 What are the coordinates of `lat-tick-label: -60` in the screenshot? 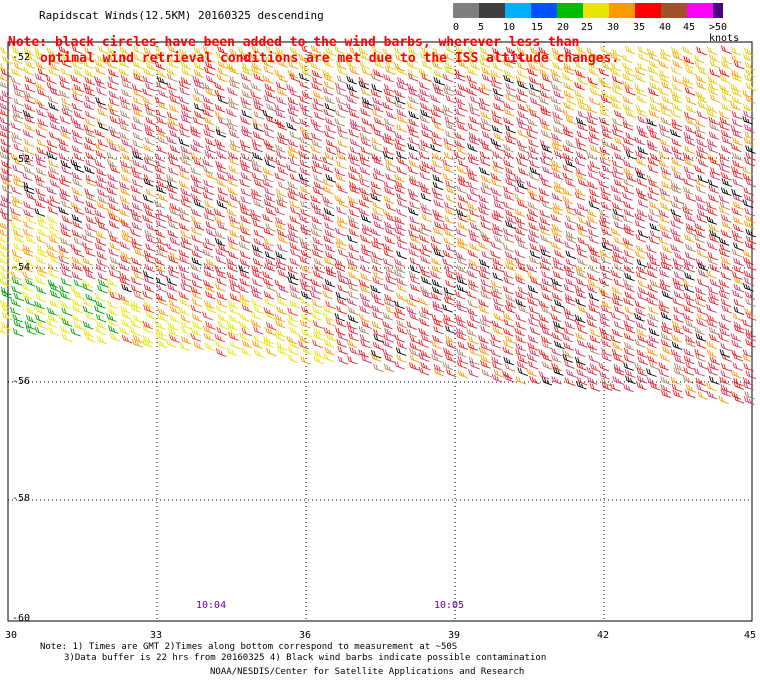 It's located at (21, 618).